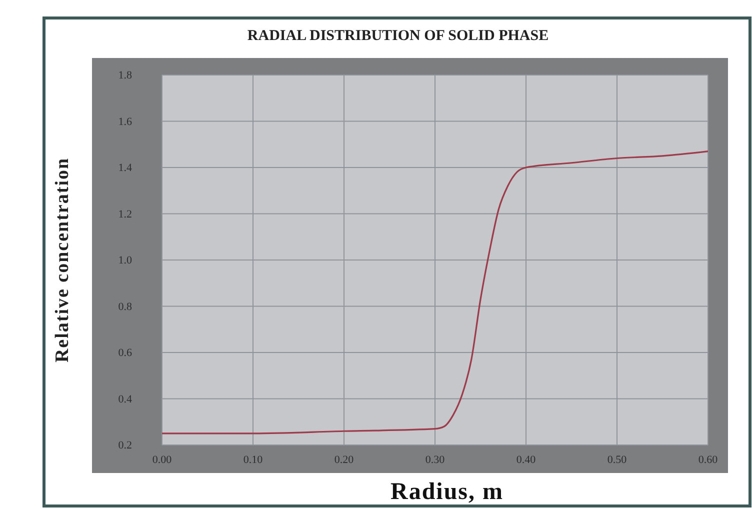 This screenshot has width=752, height=509. What do you see at coordinates (125, 260) in the screenshot?
I see `y-tick-label: 1.0` at bounding box center [125, 260].